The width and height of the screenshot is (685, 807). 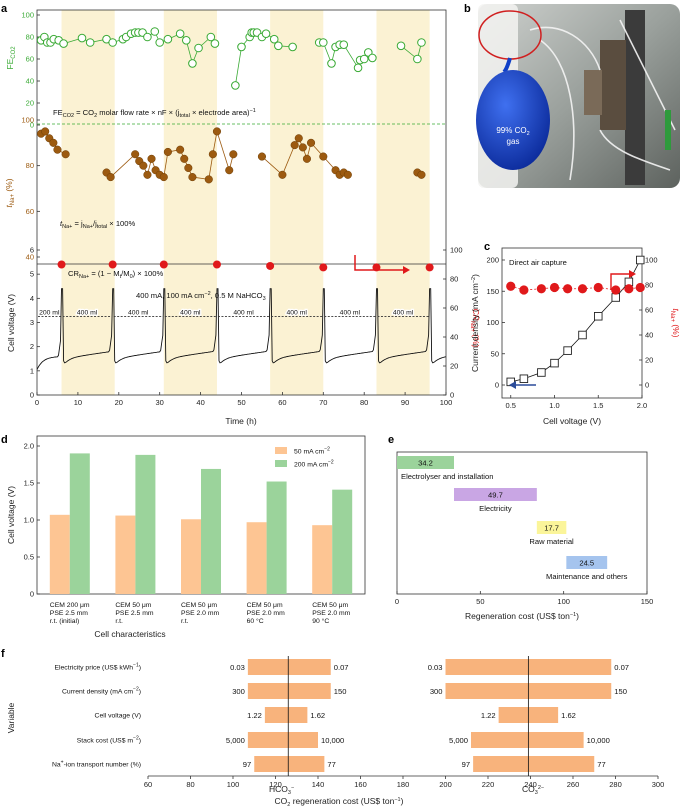 I want to click on tna-tick-label: 100, so click(x=27, y=120).